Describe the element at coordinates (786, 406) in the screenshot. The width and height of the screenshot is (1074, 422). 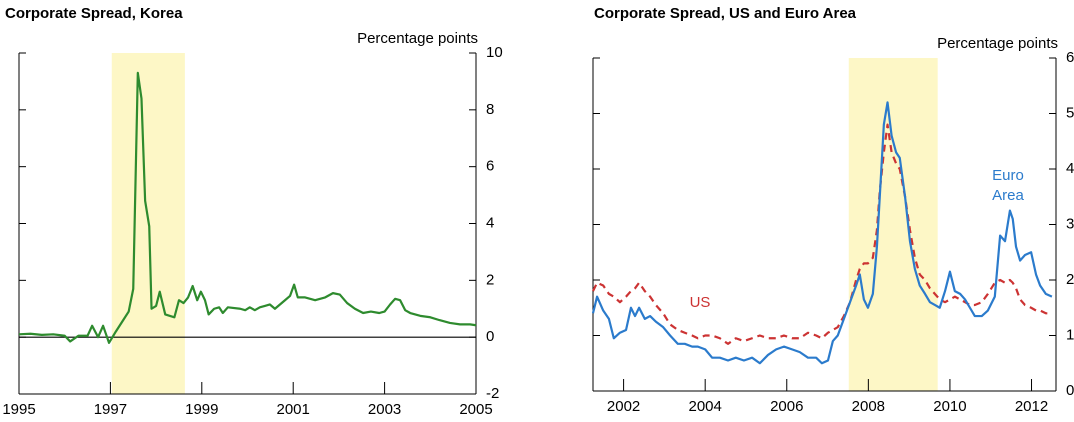
I see `x-tick-label: 2006` at that location.